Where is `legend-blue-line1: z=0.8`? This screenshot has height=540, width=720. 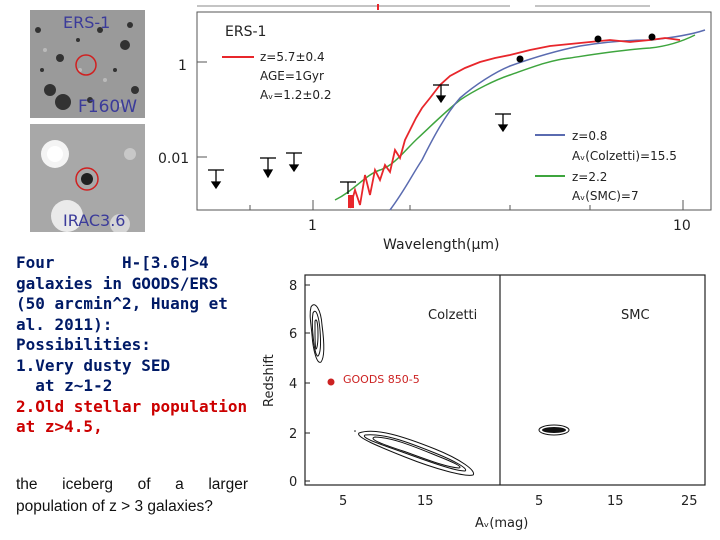 legend-blue-line1: z=0.8 is located at coordinates (589, 136).